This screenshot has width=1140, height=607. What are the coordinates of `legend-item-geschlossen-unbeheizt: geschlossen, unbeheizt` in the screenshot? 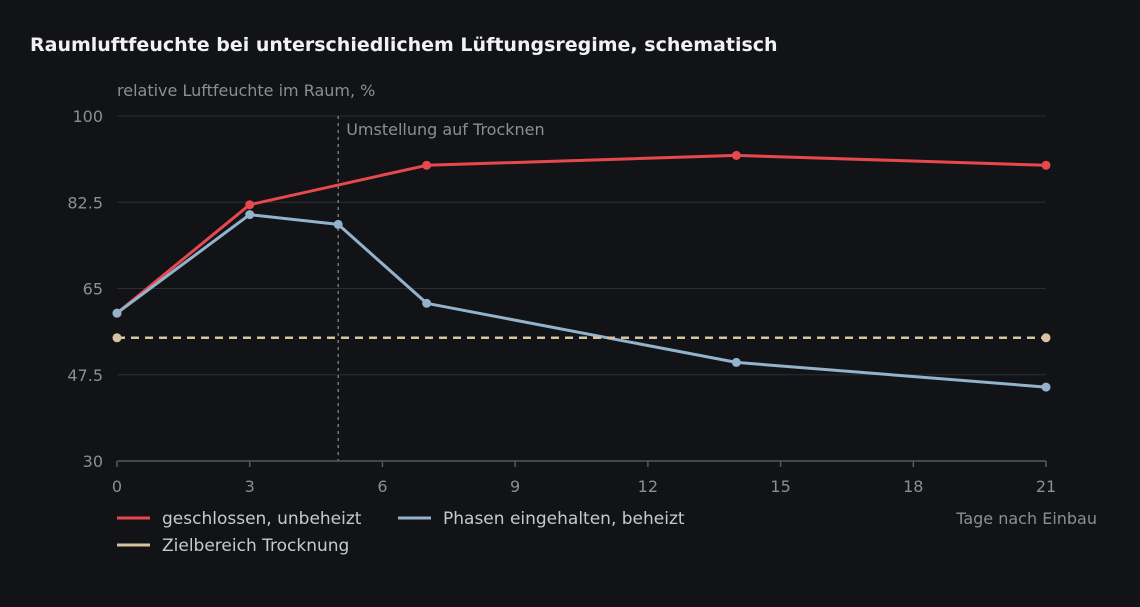 It's located at (239, 519).